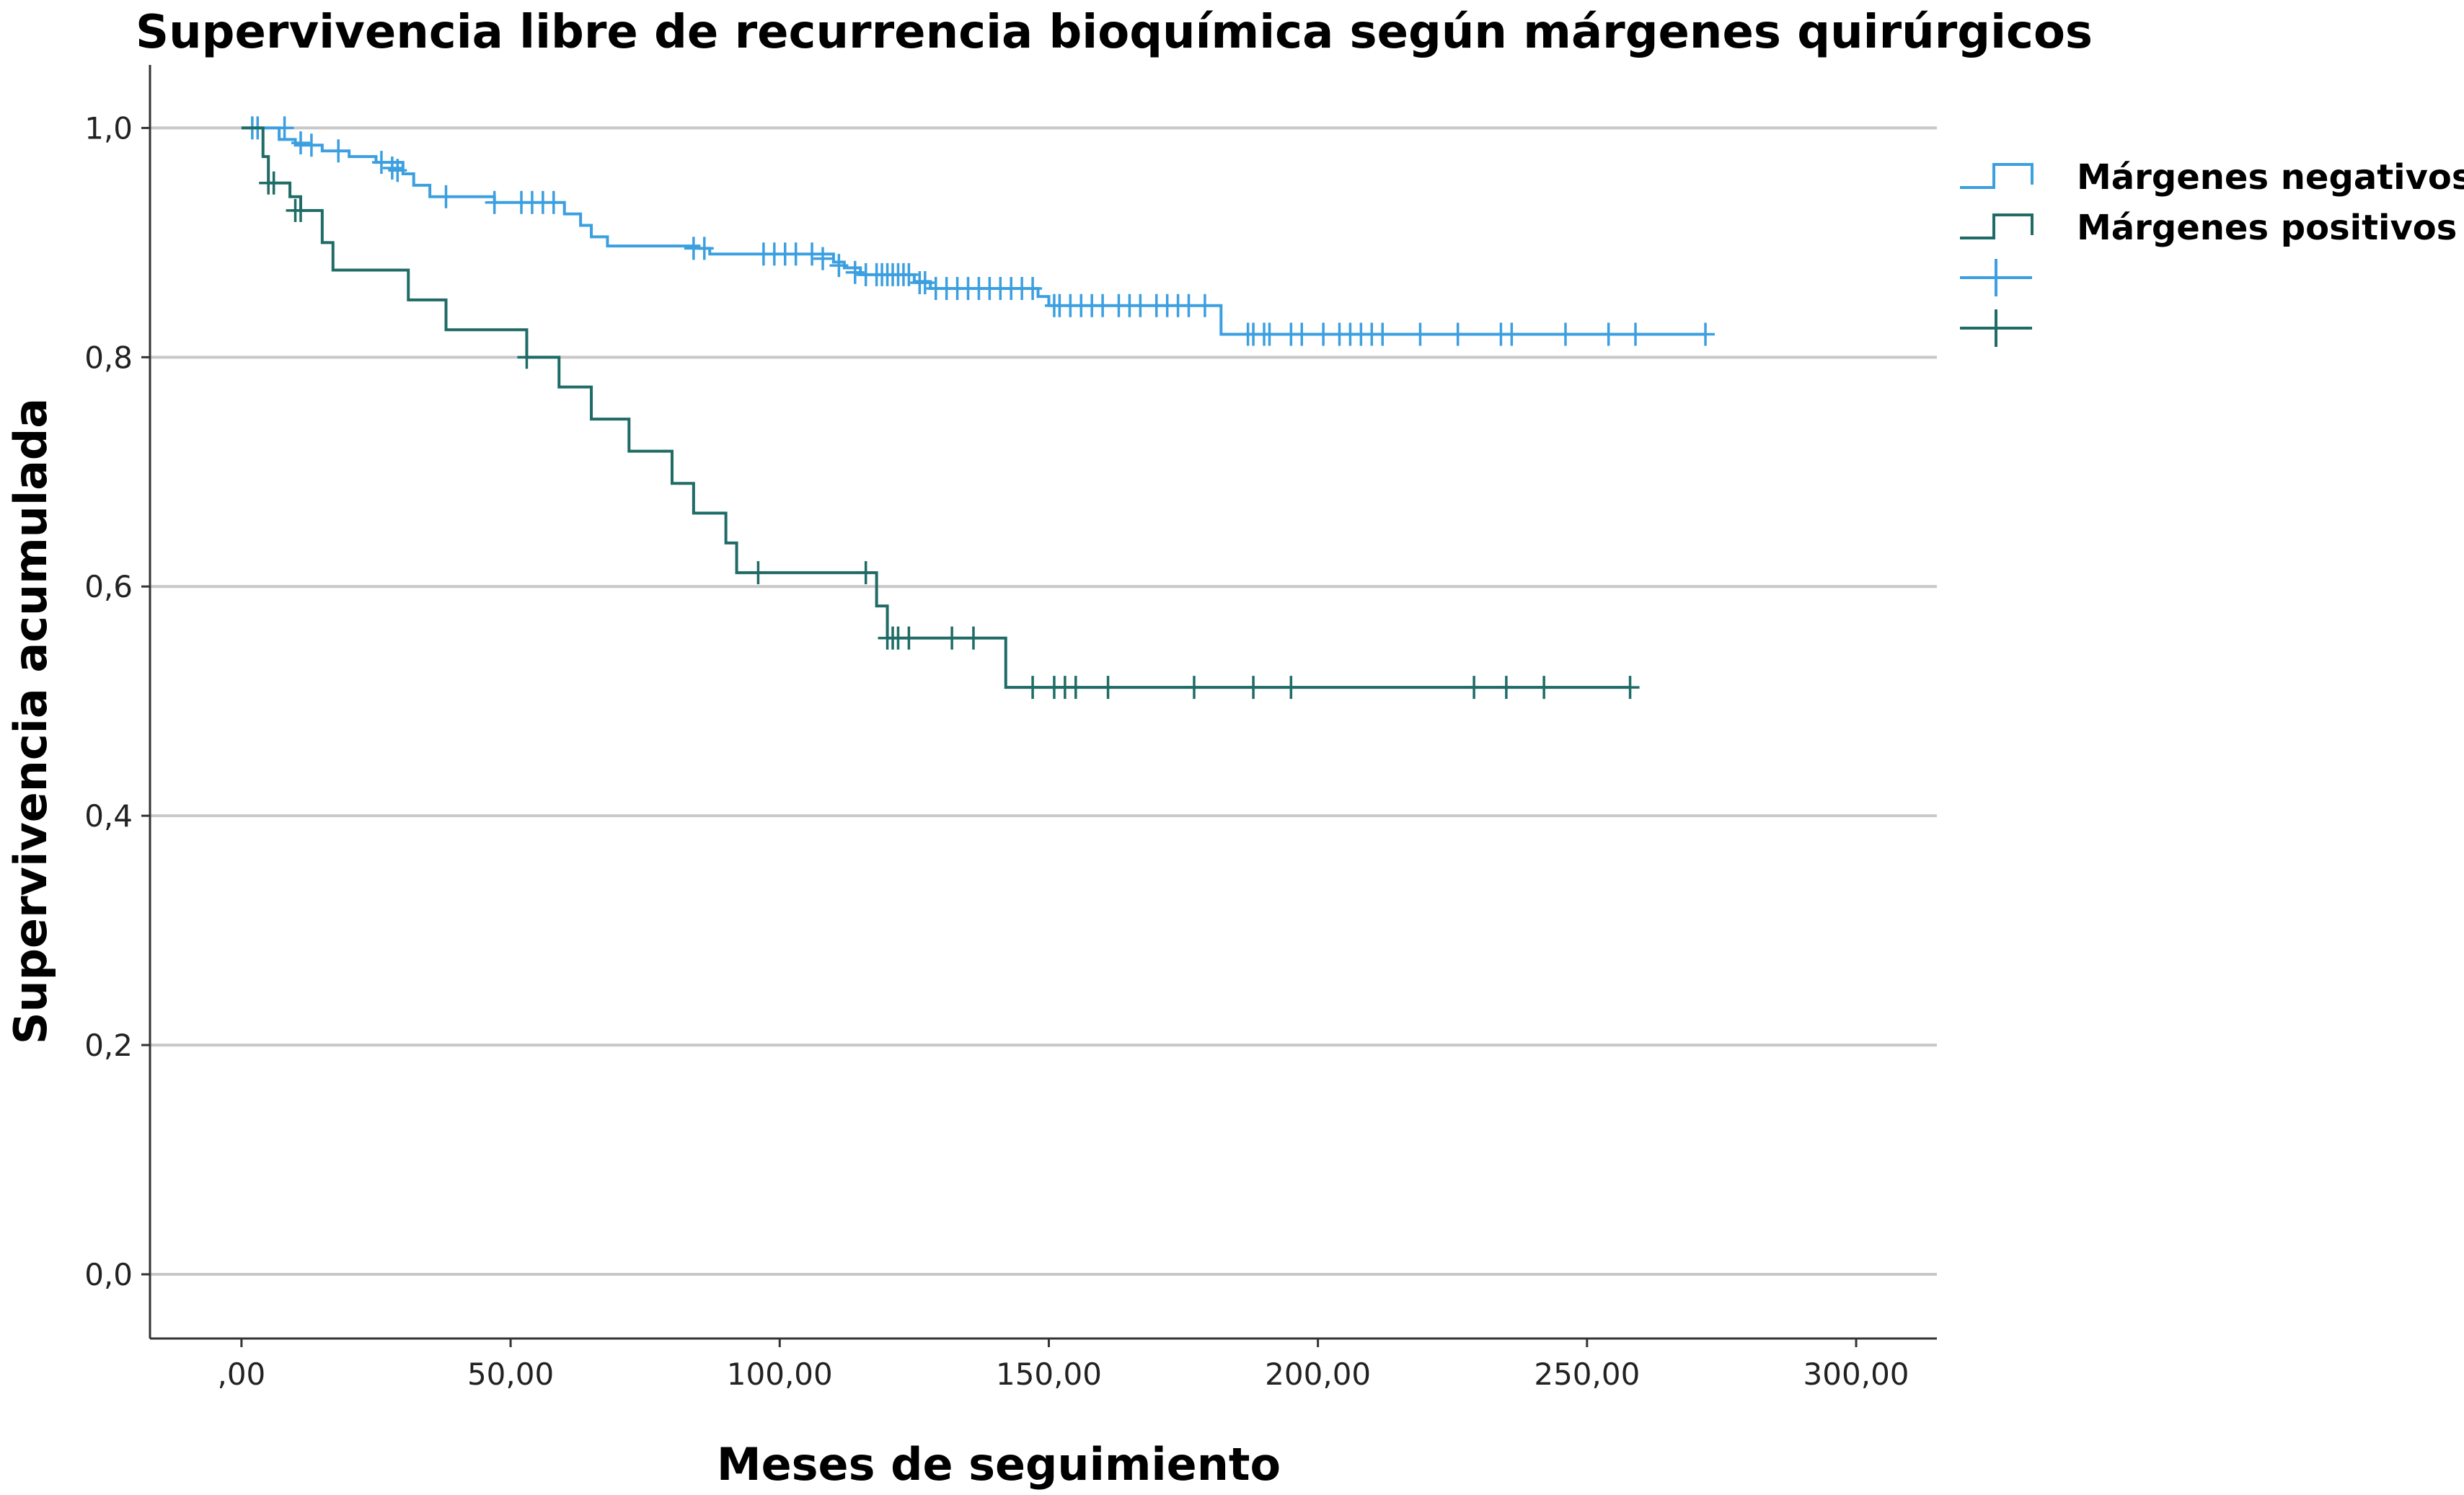 This screenshot has height=1495, width=2464. What do you see at coordinates (108, 586) in the screenshot?
I see `y-tick-label: 0,6` at bounding box center [108, 586].